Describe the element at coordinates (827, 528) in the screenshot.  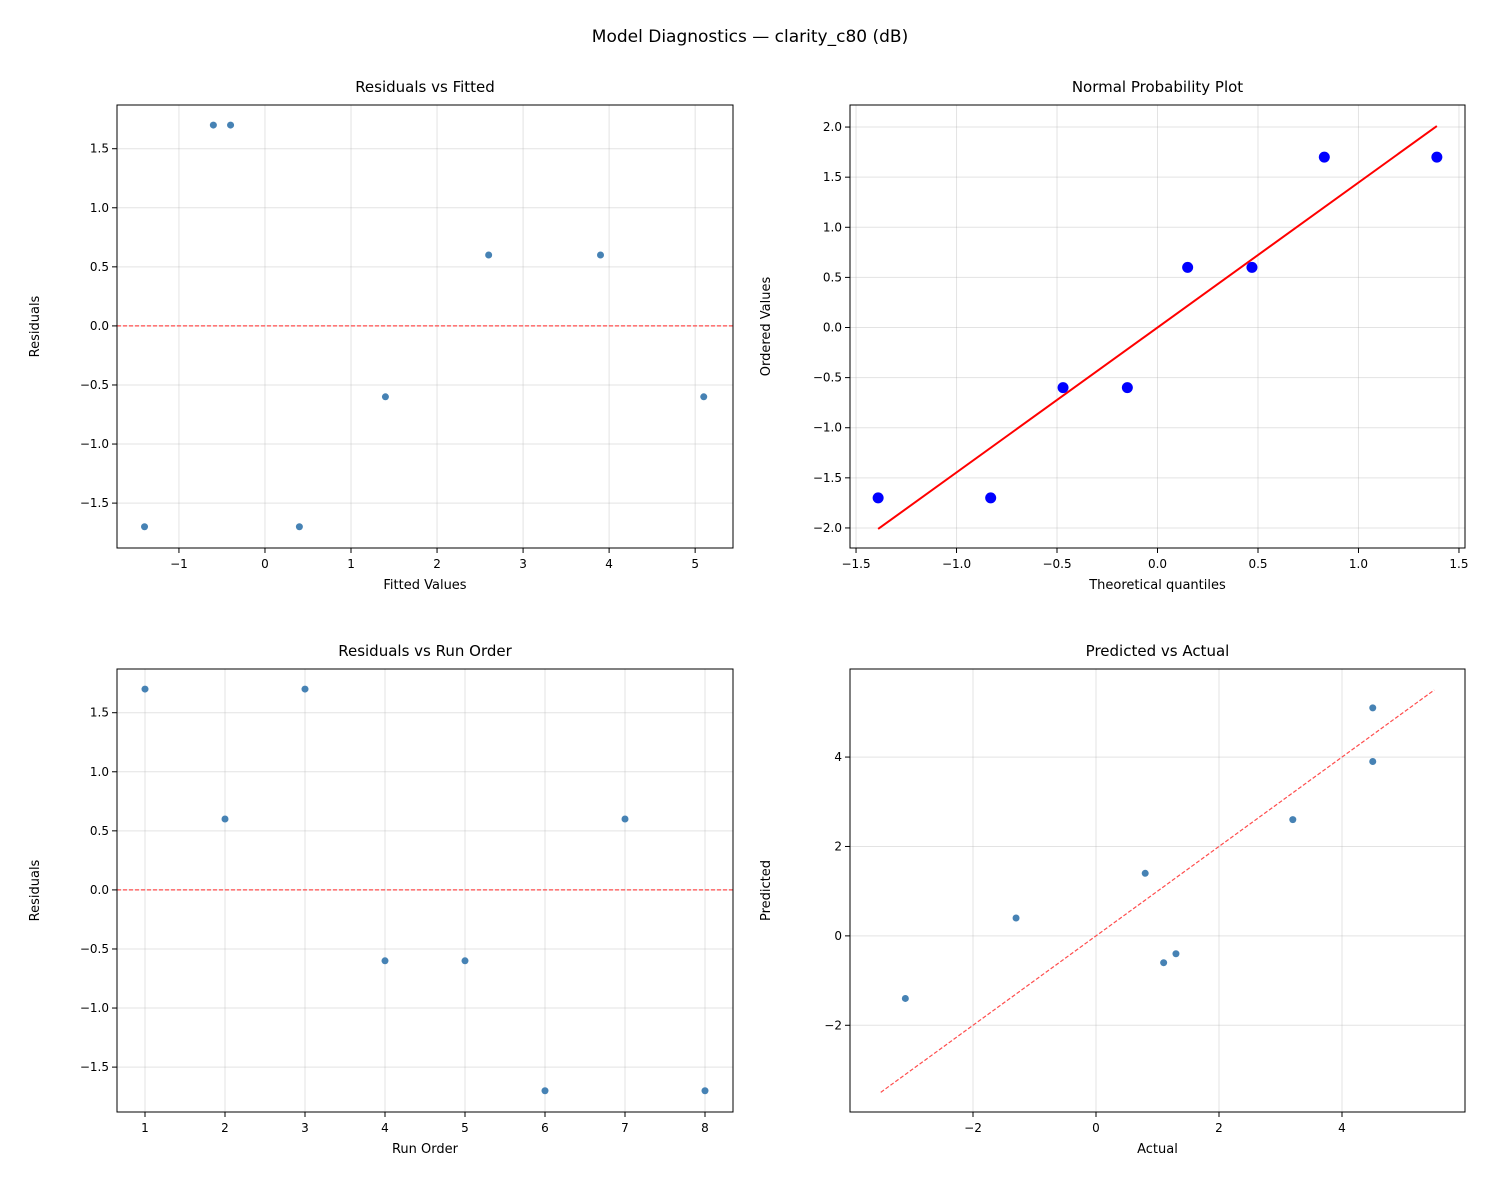
I see `y-tick-label: −2.0` at that location.